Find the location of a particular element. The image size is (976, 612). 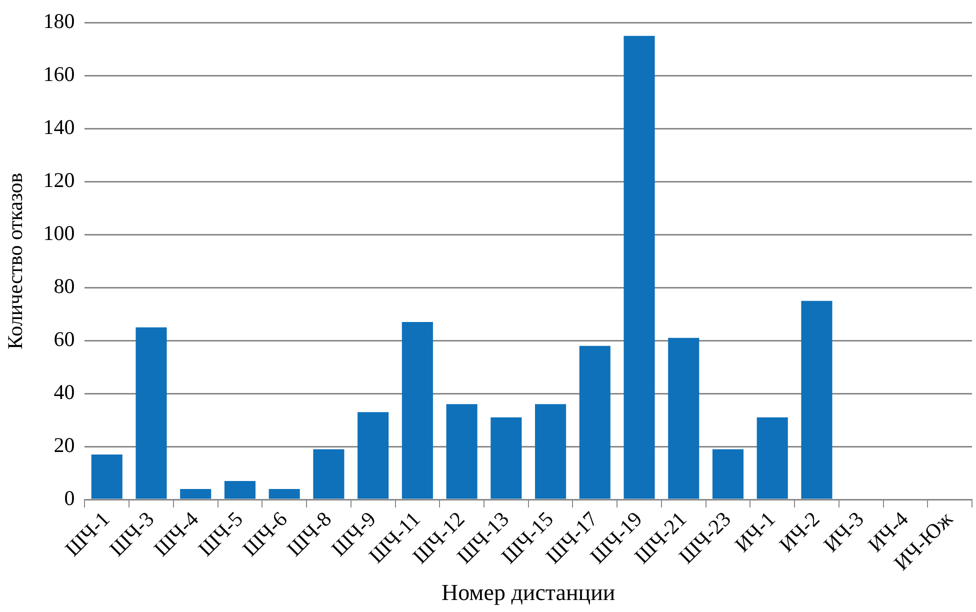

y-axis-title: Количество отказов is located at coordinates (15, 261).